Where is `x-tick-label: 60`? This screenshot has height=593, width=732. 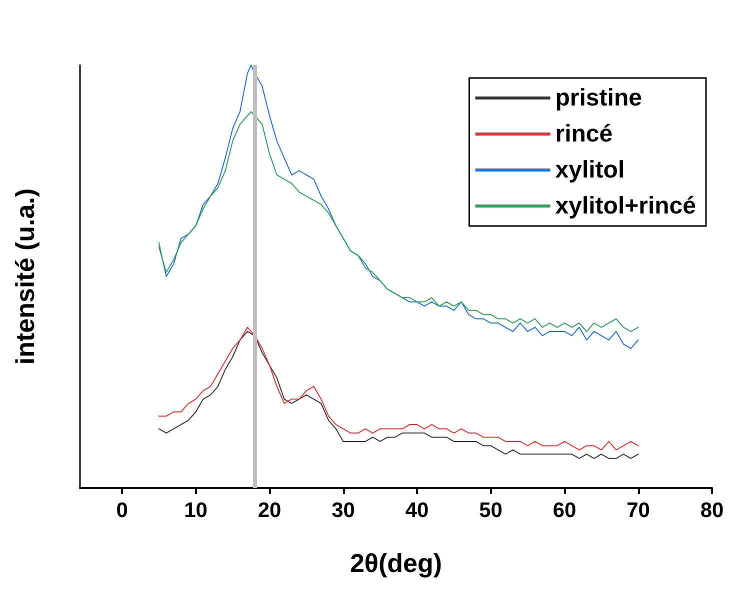 x-tick-label: 60 is located at coordinates (564, 510).